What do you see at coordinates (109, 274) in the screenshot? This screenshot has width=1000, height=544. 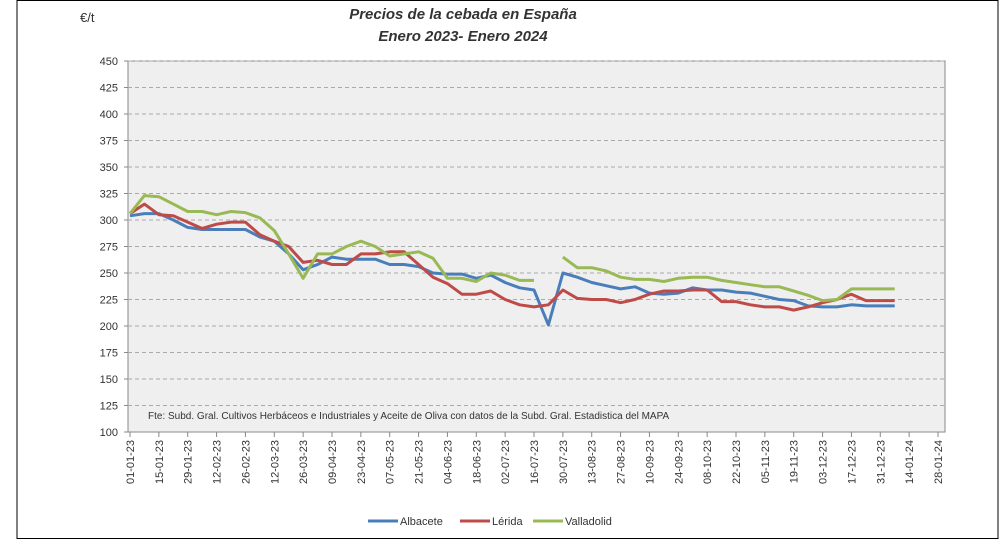 I see `y-tick-label: 250` at bounding box center [109, 274].